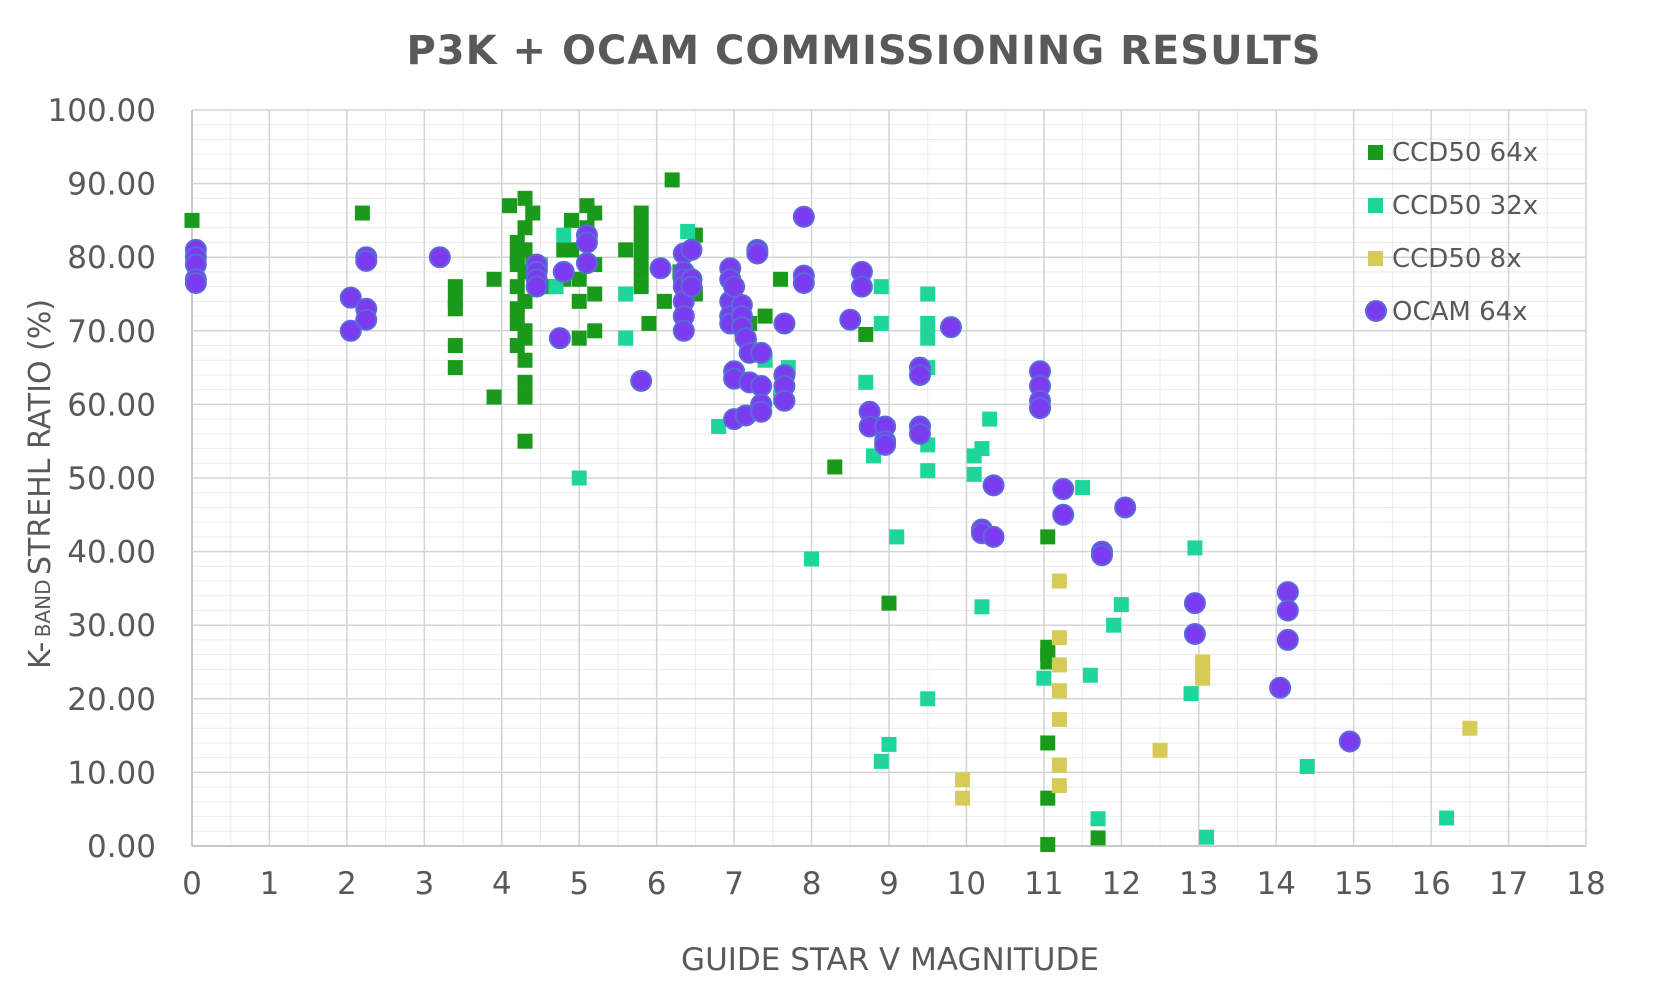  What do you see at coordinates (1376, 311) in the screenshot?
I see `legend-marker-ocam-64x` at bounding box center [1376, 311].